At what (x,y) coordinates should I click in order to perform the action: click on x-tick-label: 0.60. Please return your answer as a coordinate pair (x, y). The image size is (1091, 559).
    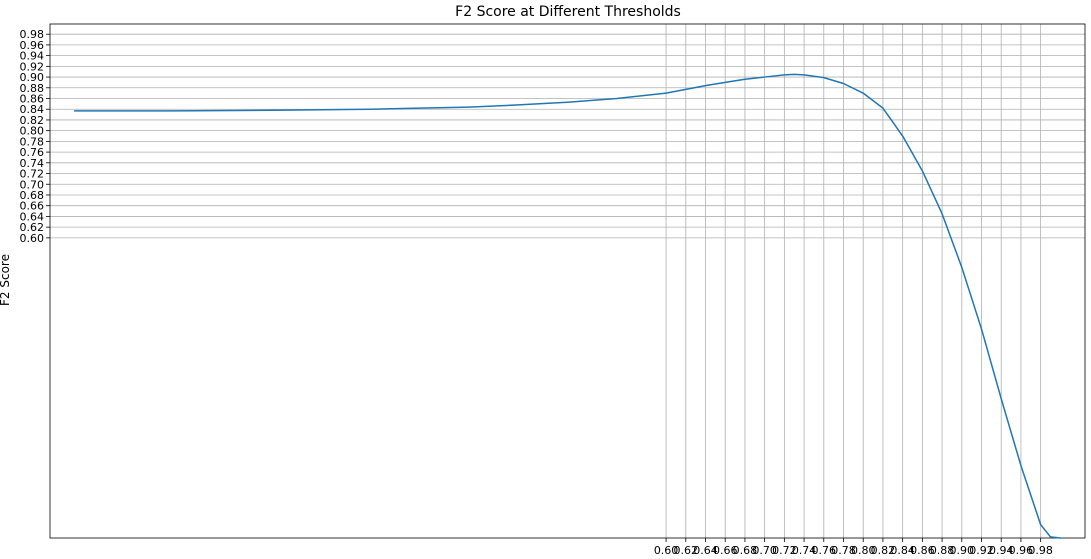
    Looking at the image, I should click on (666, 550).